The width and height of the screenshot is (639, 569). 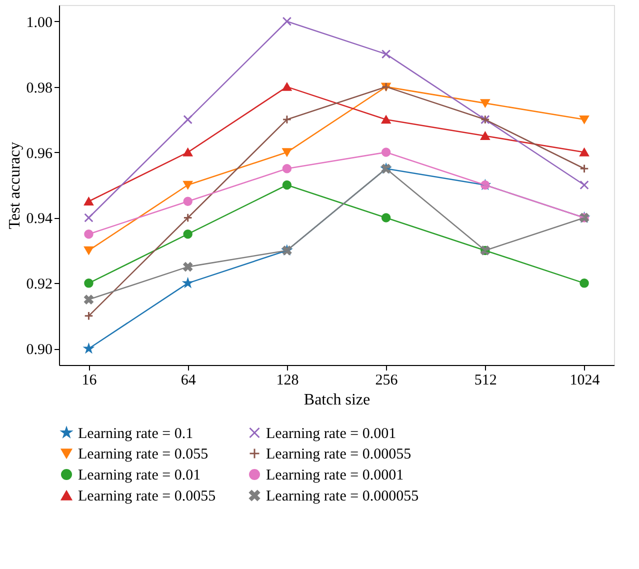 What do you see at coordinates (386, 380) in the screenshot?
I see `x-tick-label: 256` at bounding box center [386, 380].